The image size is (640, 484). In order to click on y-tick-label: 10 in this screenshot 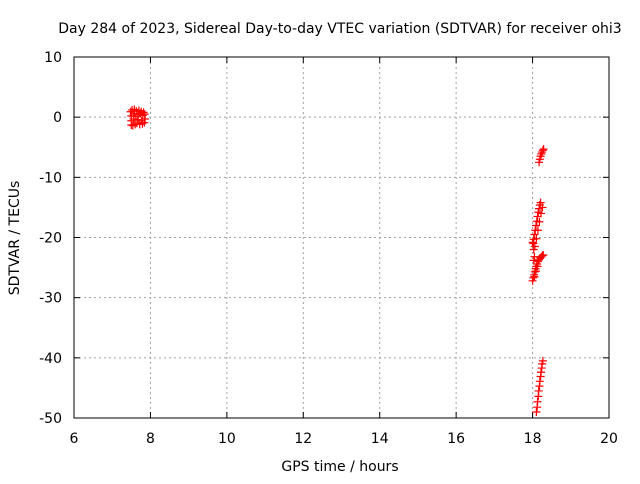, I will do `click(53, 58)`.